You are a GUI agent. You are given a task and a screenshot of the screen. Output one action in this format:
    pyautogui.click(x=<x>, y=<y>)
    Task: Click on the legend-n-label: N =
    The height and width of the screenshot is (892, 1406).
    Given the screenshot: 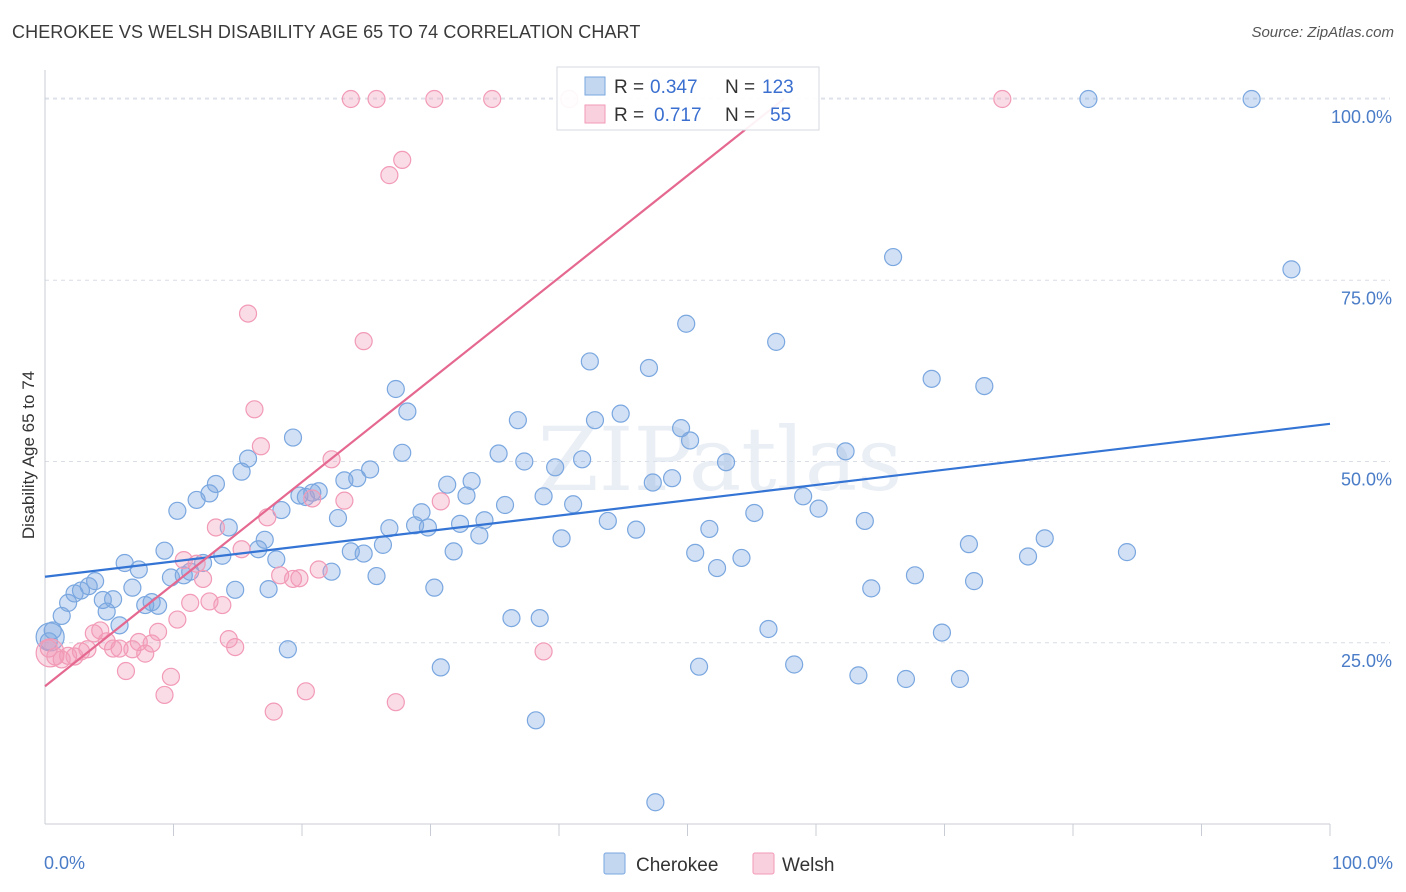 What is the action you would take?
    pyautogui.click(x=740, y=115)
    